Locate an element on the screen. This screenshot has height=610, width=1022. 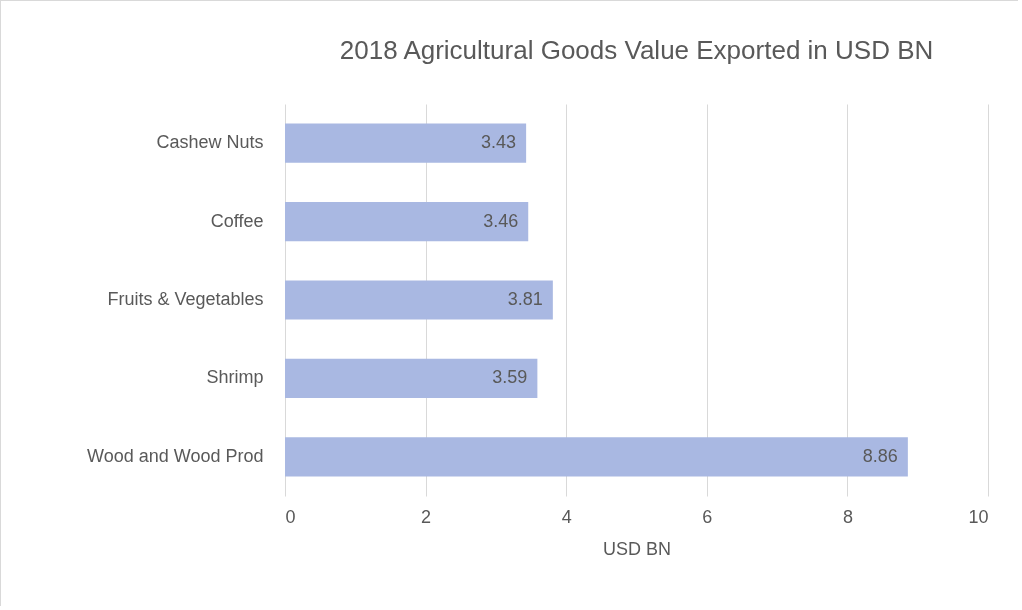
y-tick-label: Fruits & Vegetables is located at coordinates (185, 299).